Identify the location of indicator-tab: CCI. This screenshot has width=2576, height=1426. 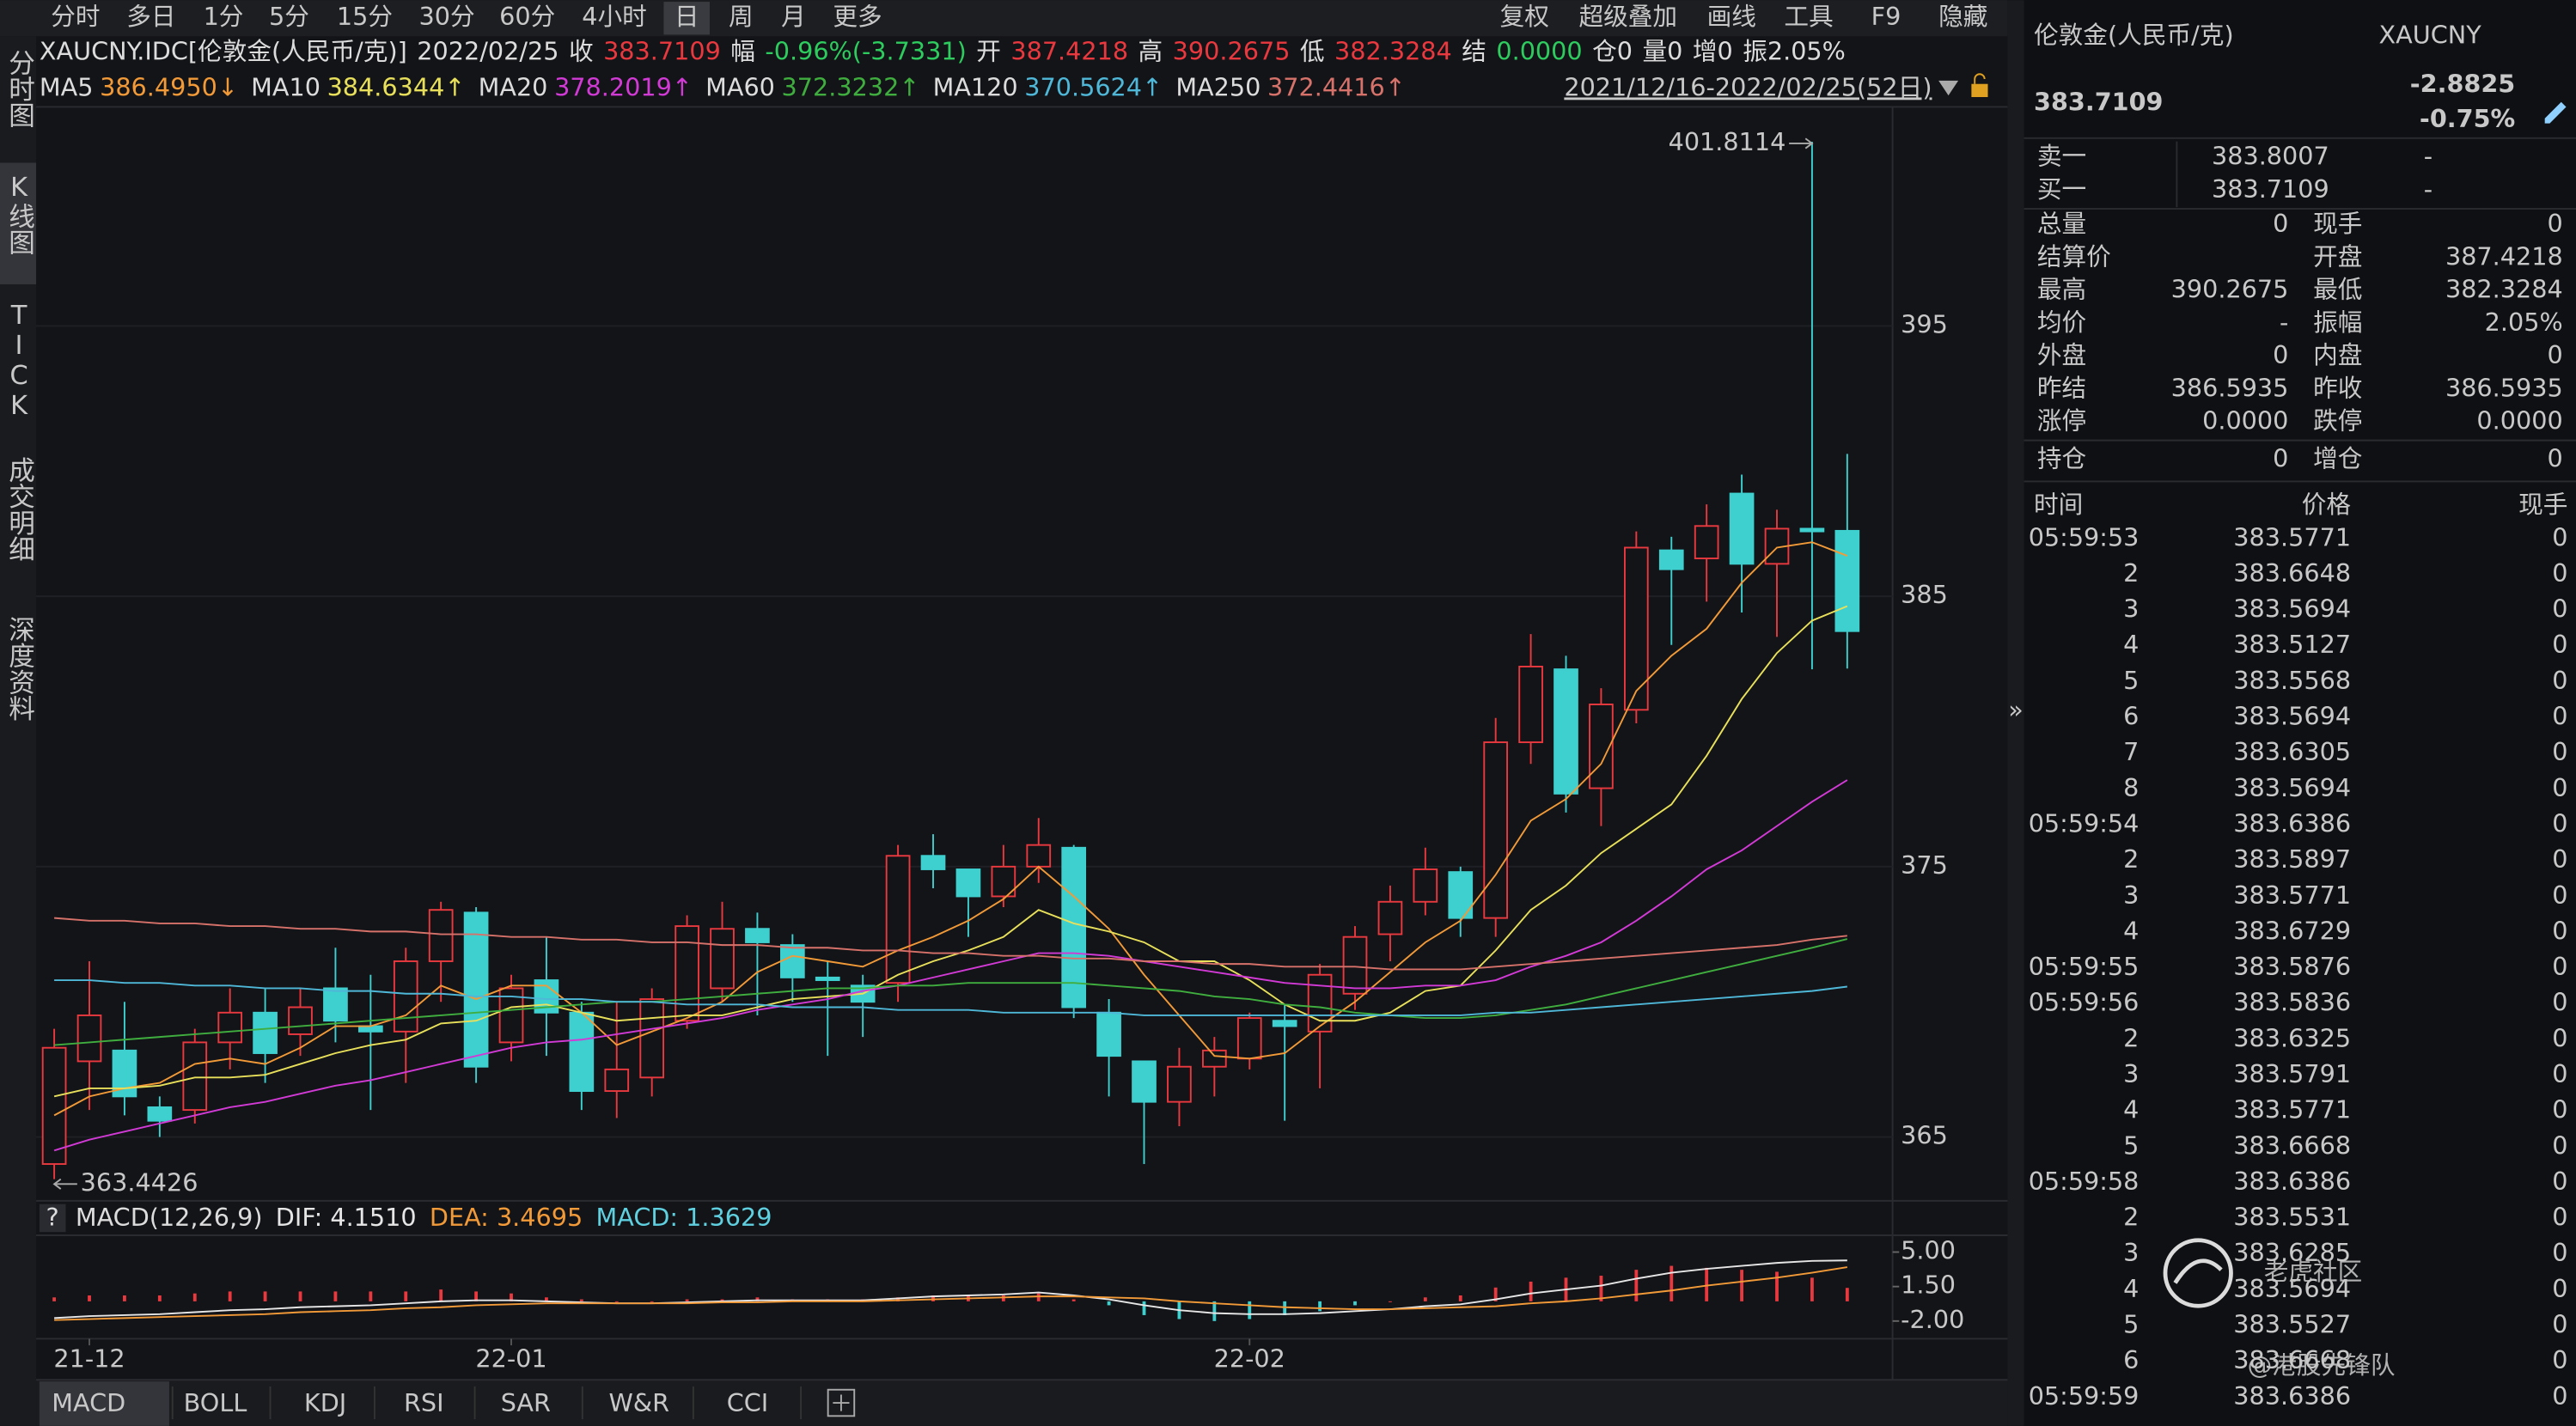
(747, 1402).